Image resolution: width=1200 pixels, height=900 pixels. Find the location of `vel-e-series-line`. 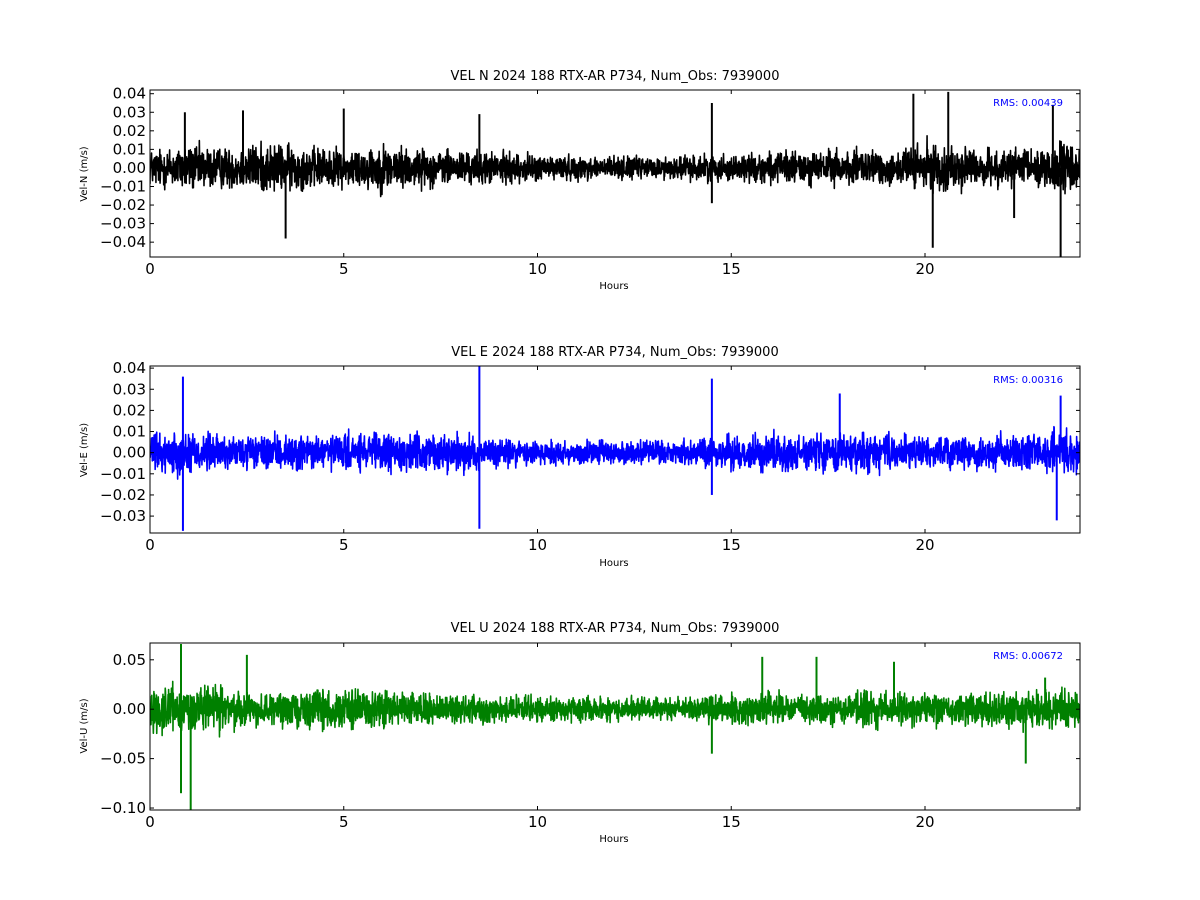

vel-e-series-line is located at coordinates (615, 452).